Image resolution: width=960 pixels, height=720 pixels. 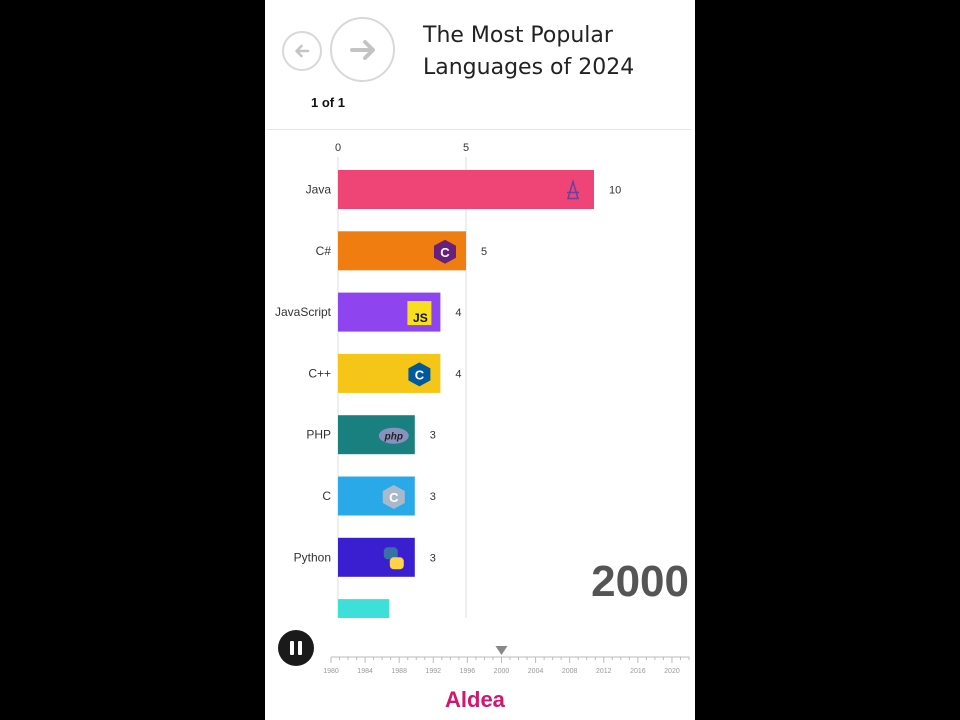 I want to click on category-label: C#, so click(x=324, y=251).